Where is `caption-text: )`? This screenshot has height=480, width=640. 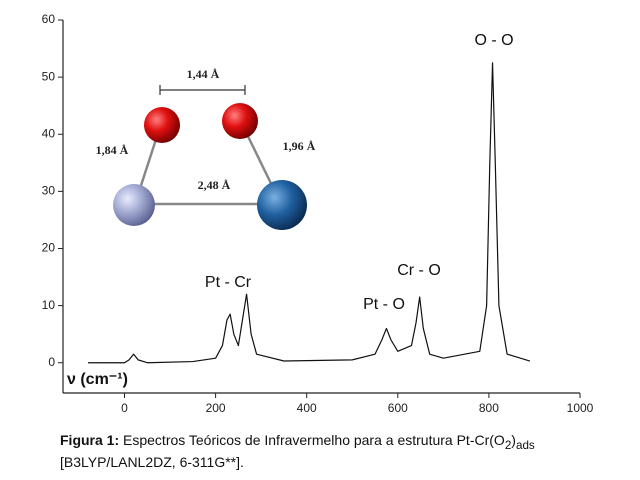 caption-text: ) is located at coordinates (513, 440).